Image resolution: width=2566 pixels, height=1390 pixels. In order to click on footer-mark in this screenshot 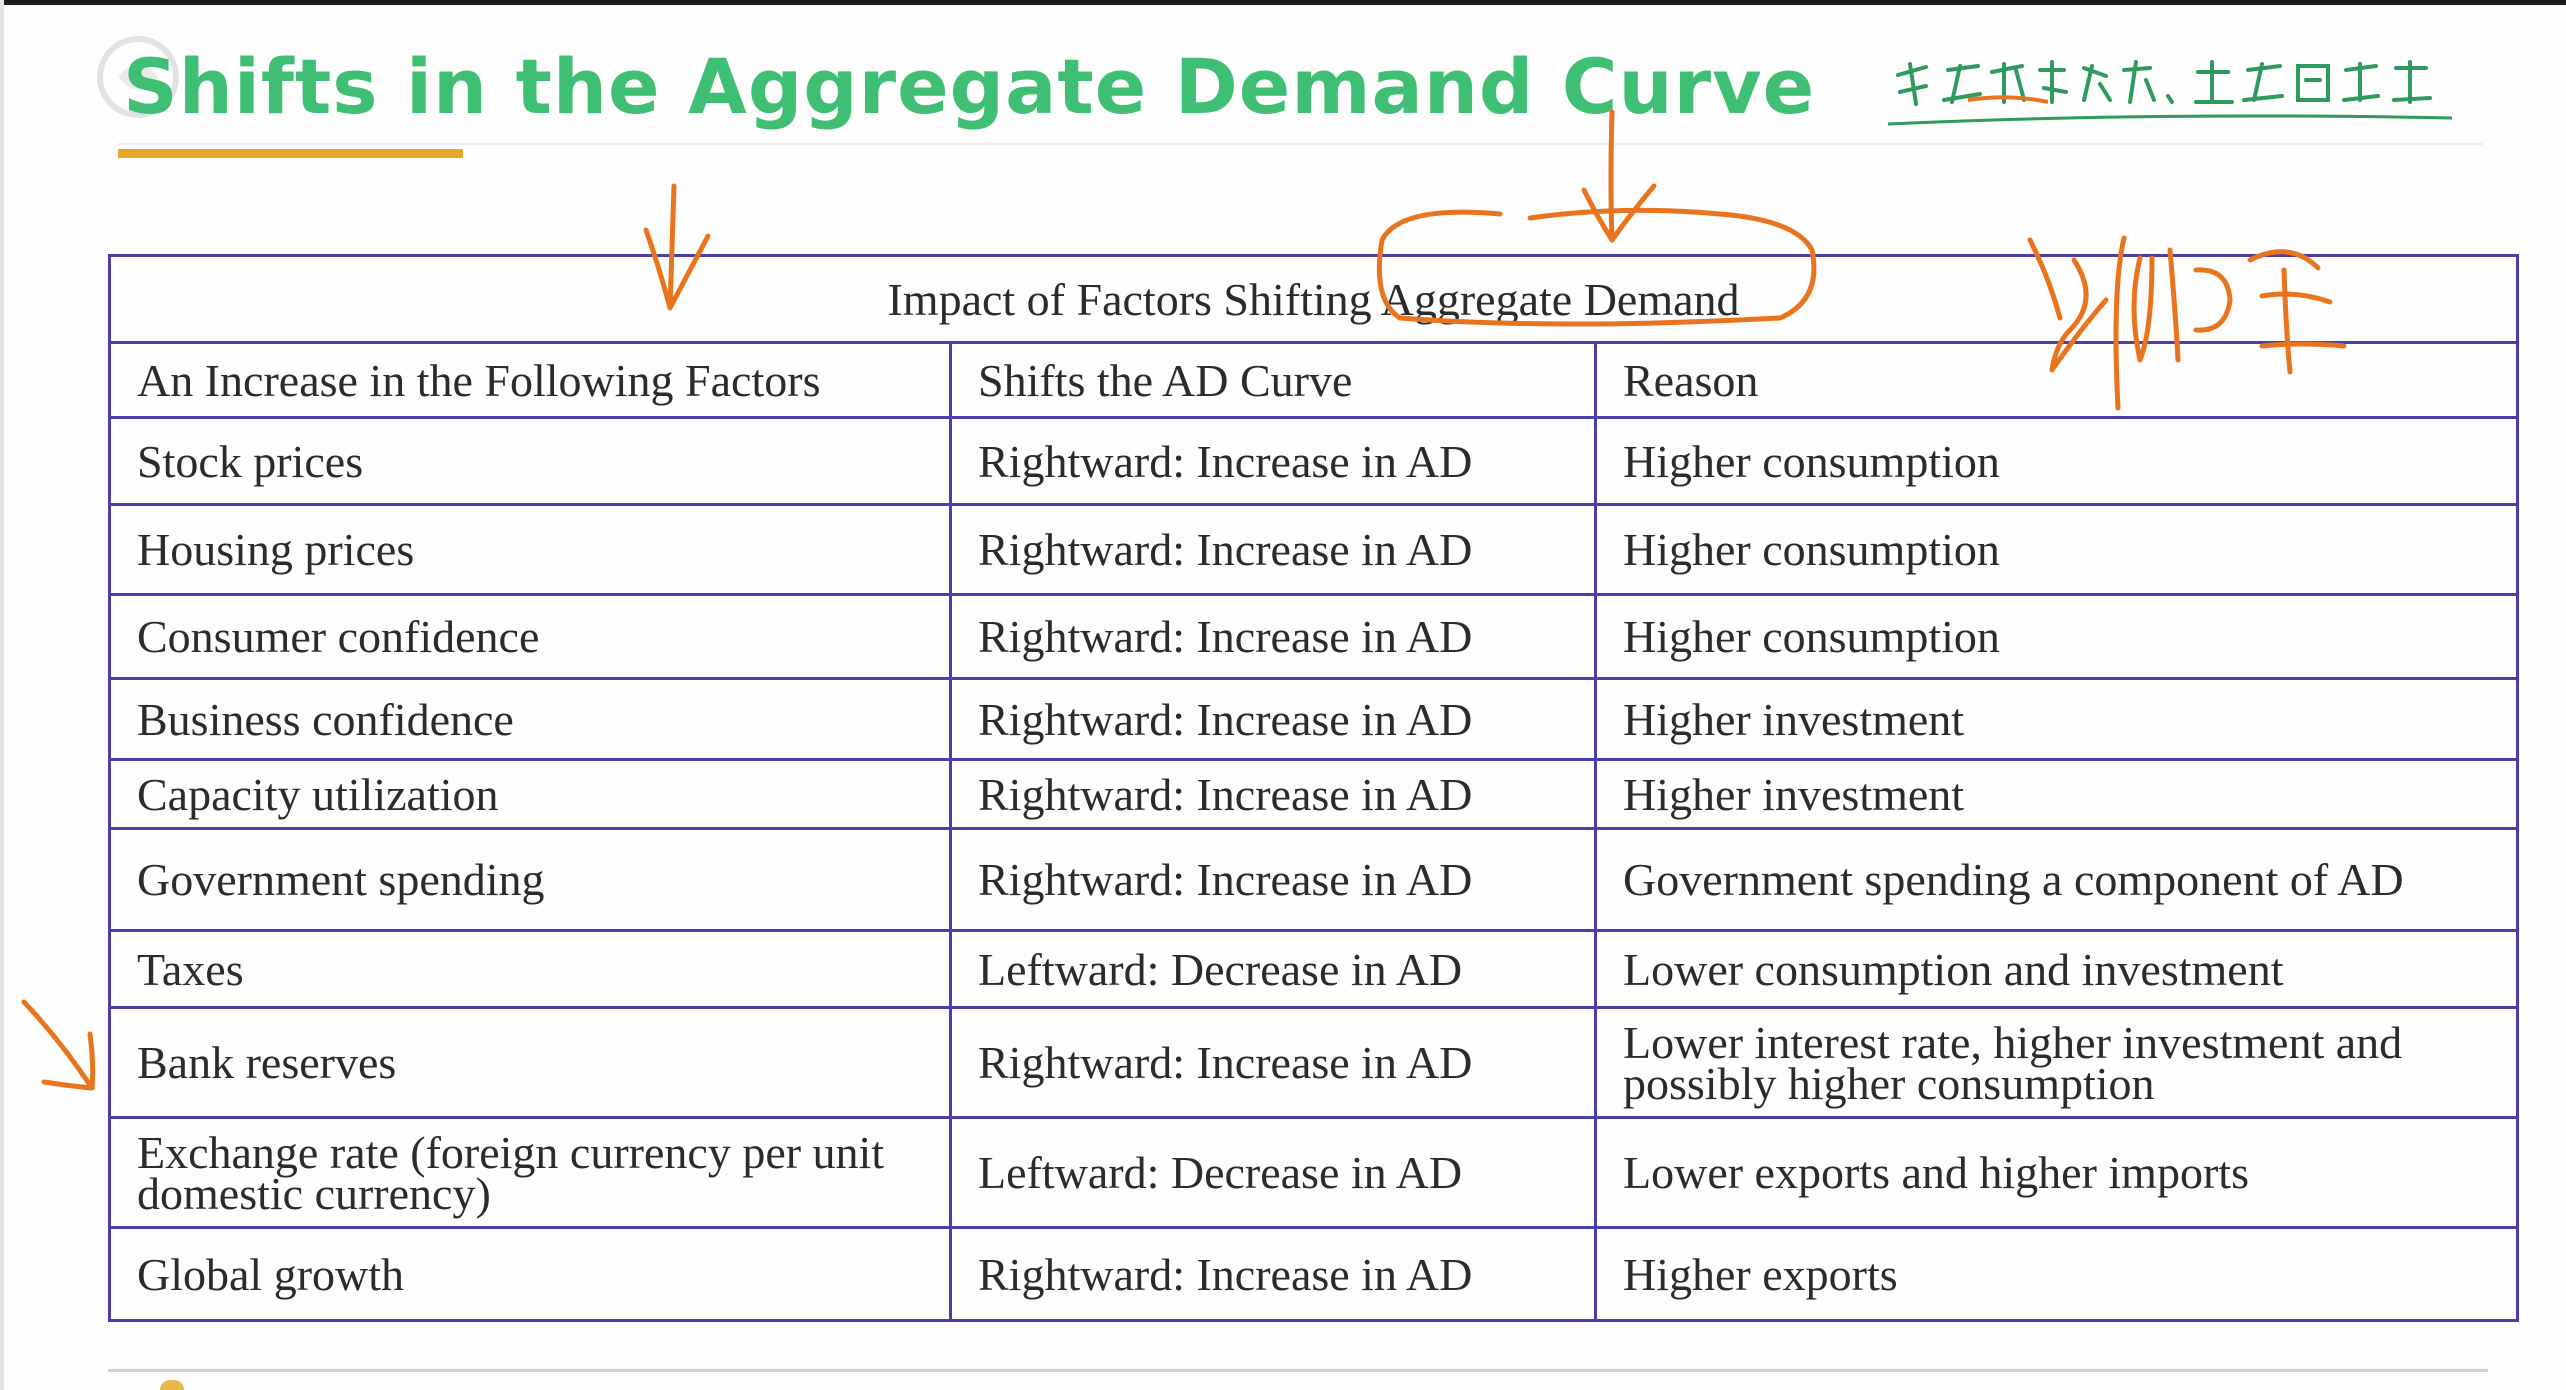, I will do `click(172, 1385)`.